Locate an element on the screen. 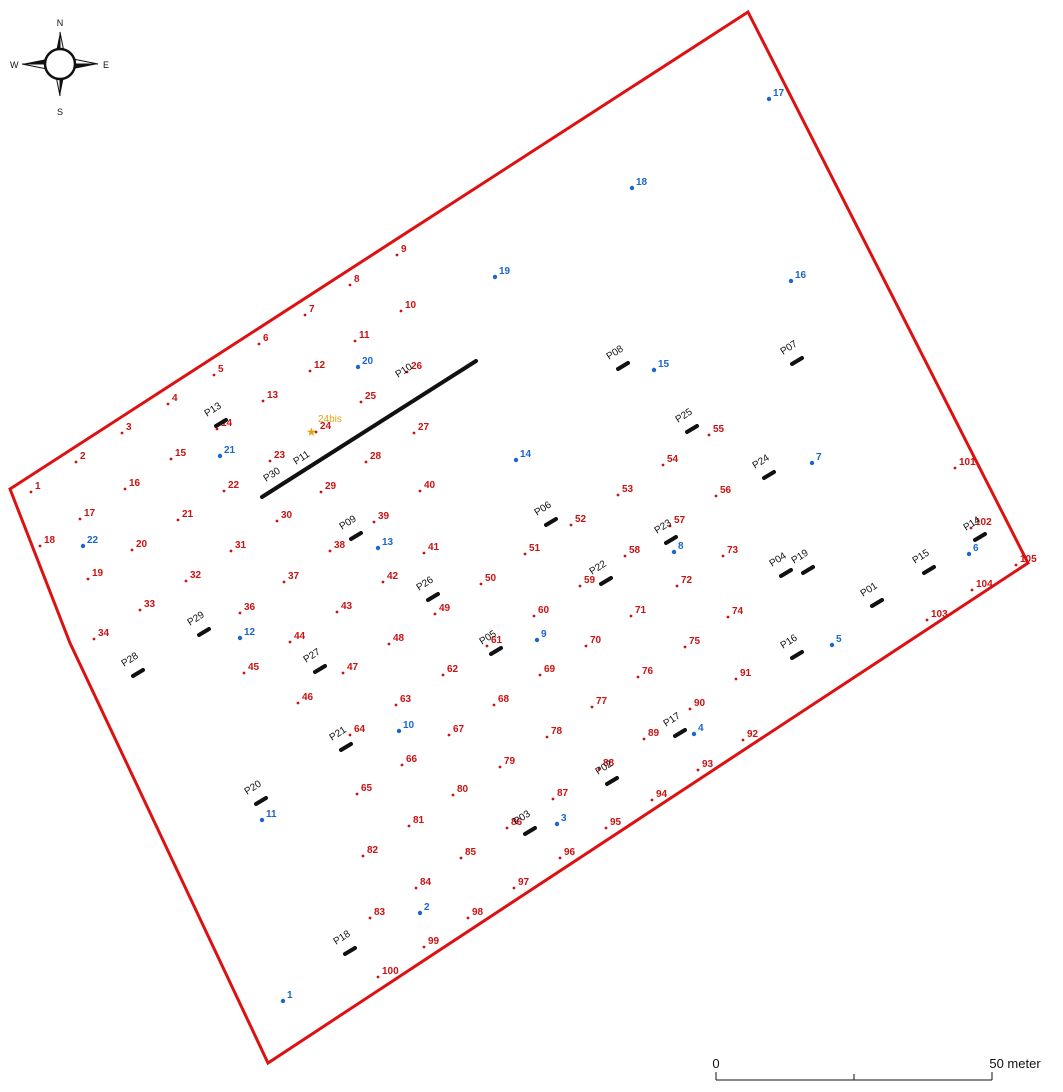  red-point-label-42: 42 is located at coordinates (393, 576).